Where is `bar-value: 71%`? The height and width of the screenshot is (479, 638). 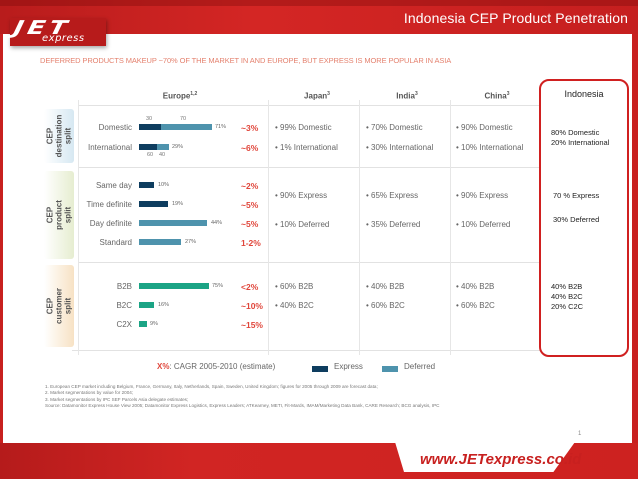 bar-value: 71% is located at coordinates (221, 127).